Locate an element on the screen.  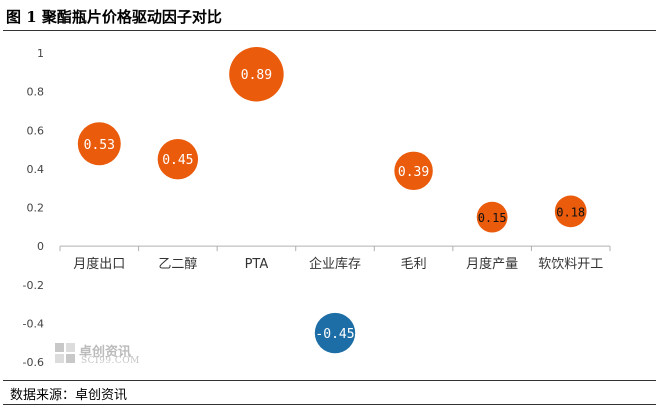
category-label: 月度产量 is located at coordinates (492, 264).